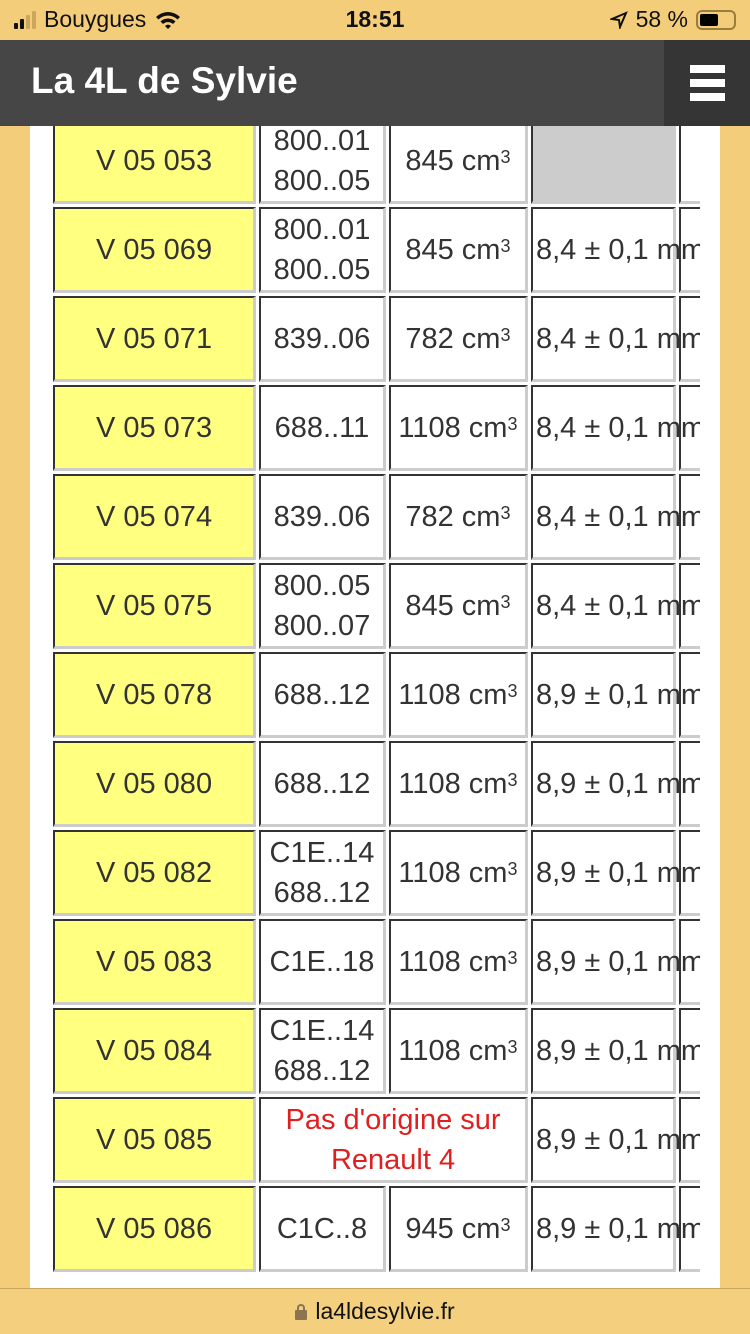  Describe the element at coordinates (155, 1051) in the screenshot. I see `code-cell: V 05 084` at that location.